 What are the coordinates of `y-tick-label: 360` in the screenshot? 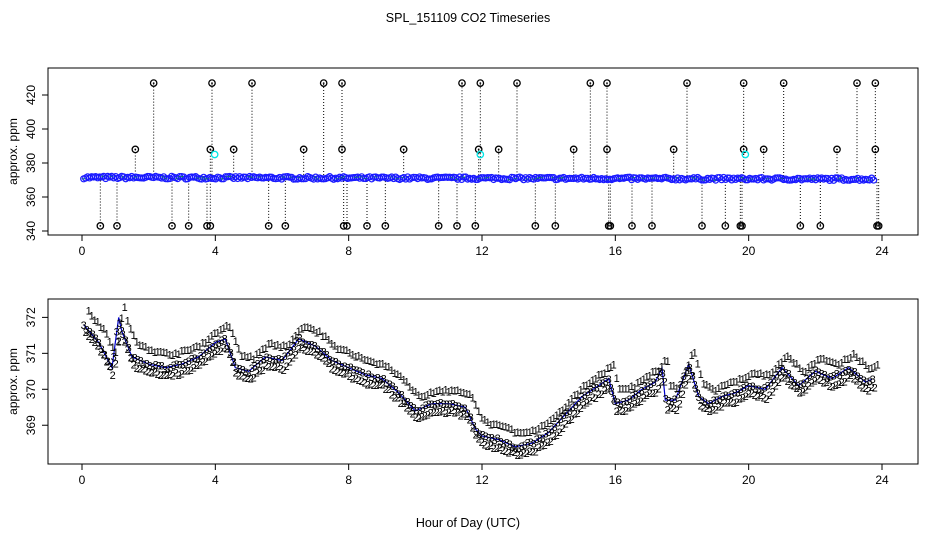 It's located at (31, 197).